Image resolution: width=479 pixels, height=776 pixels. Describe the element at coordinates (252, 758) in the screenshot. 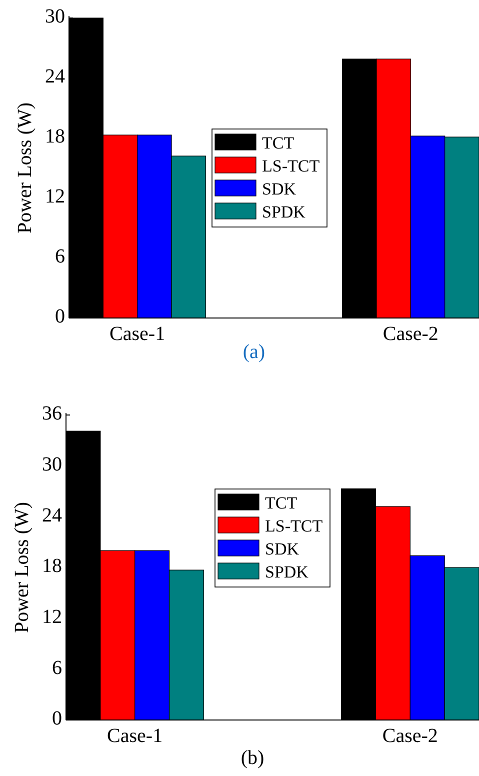

I see `text: (b)` at that location.